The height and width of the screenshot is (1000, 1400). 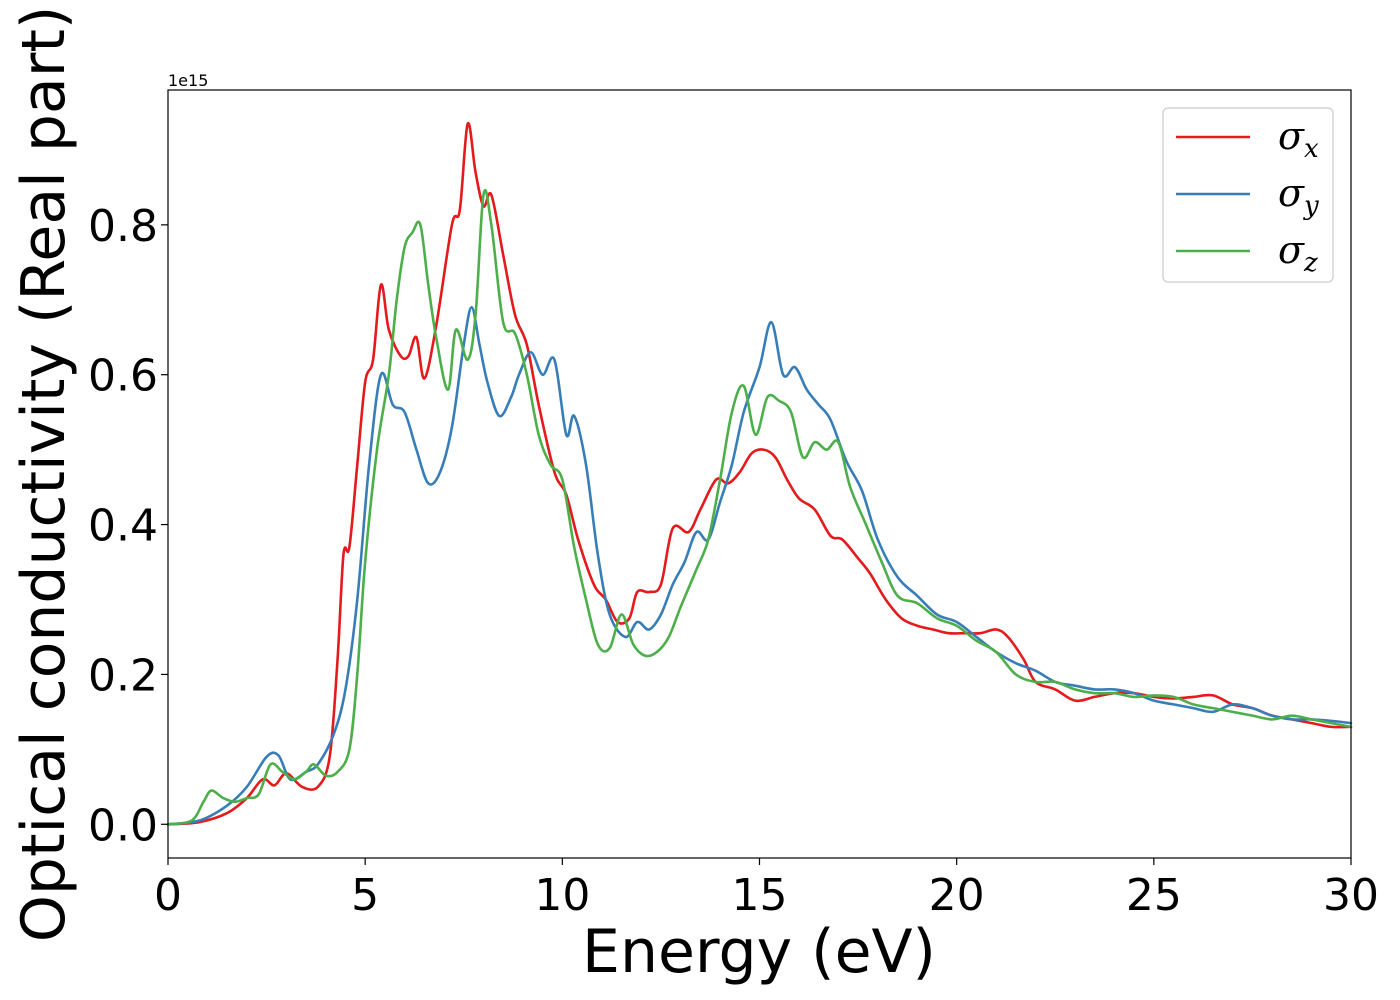 I want to click on x-tick-label: 10, so click(x=562, y=895).